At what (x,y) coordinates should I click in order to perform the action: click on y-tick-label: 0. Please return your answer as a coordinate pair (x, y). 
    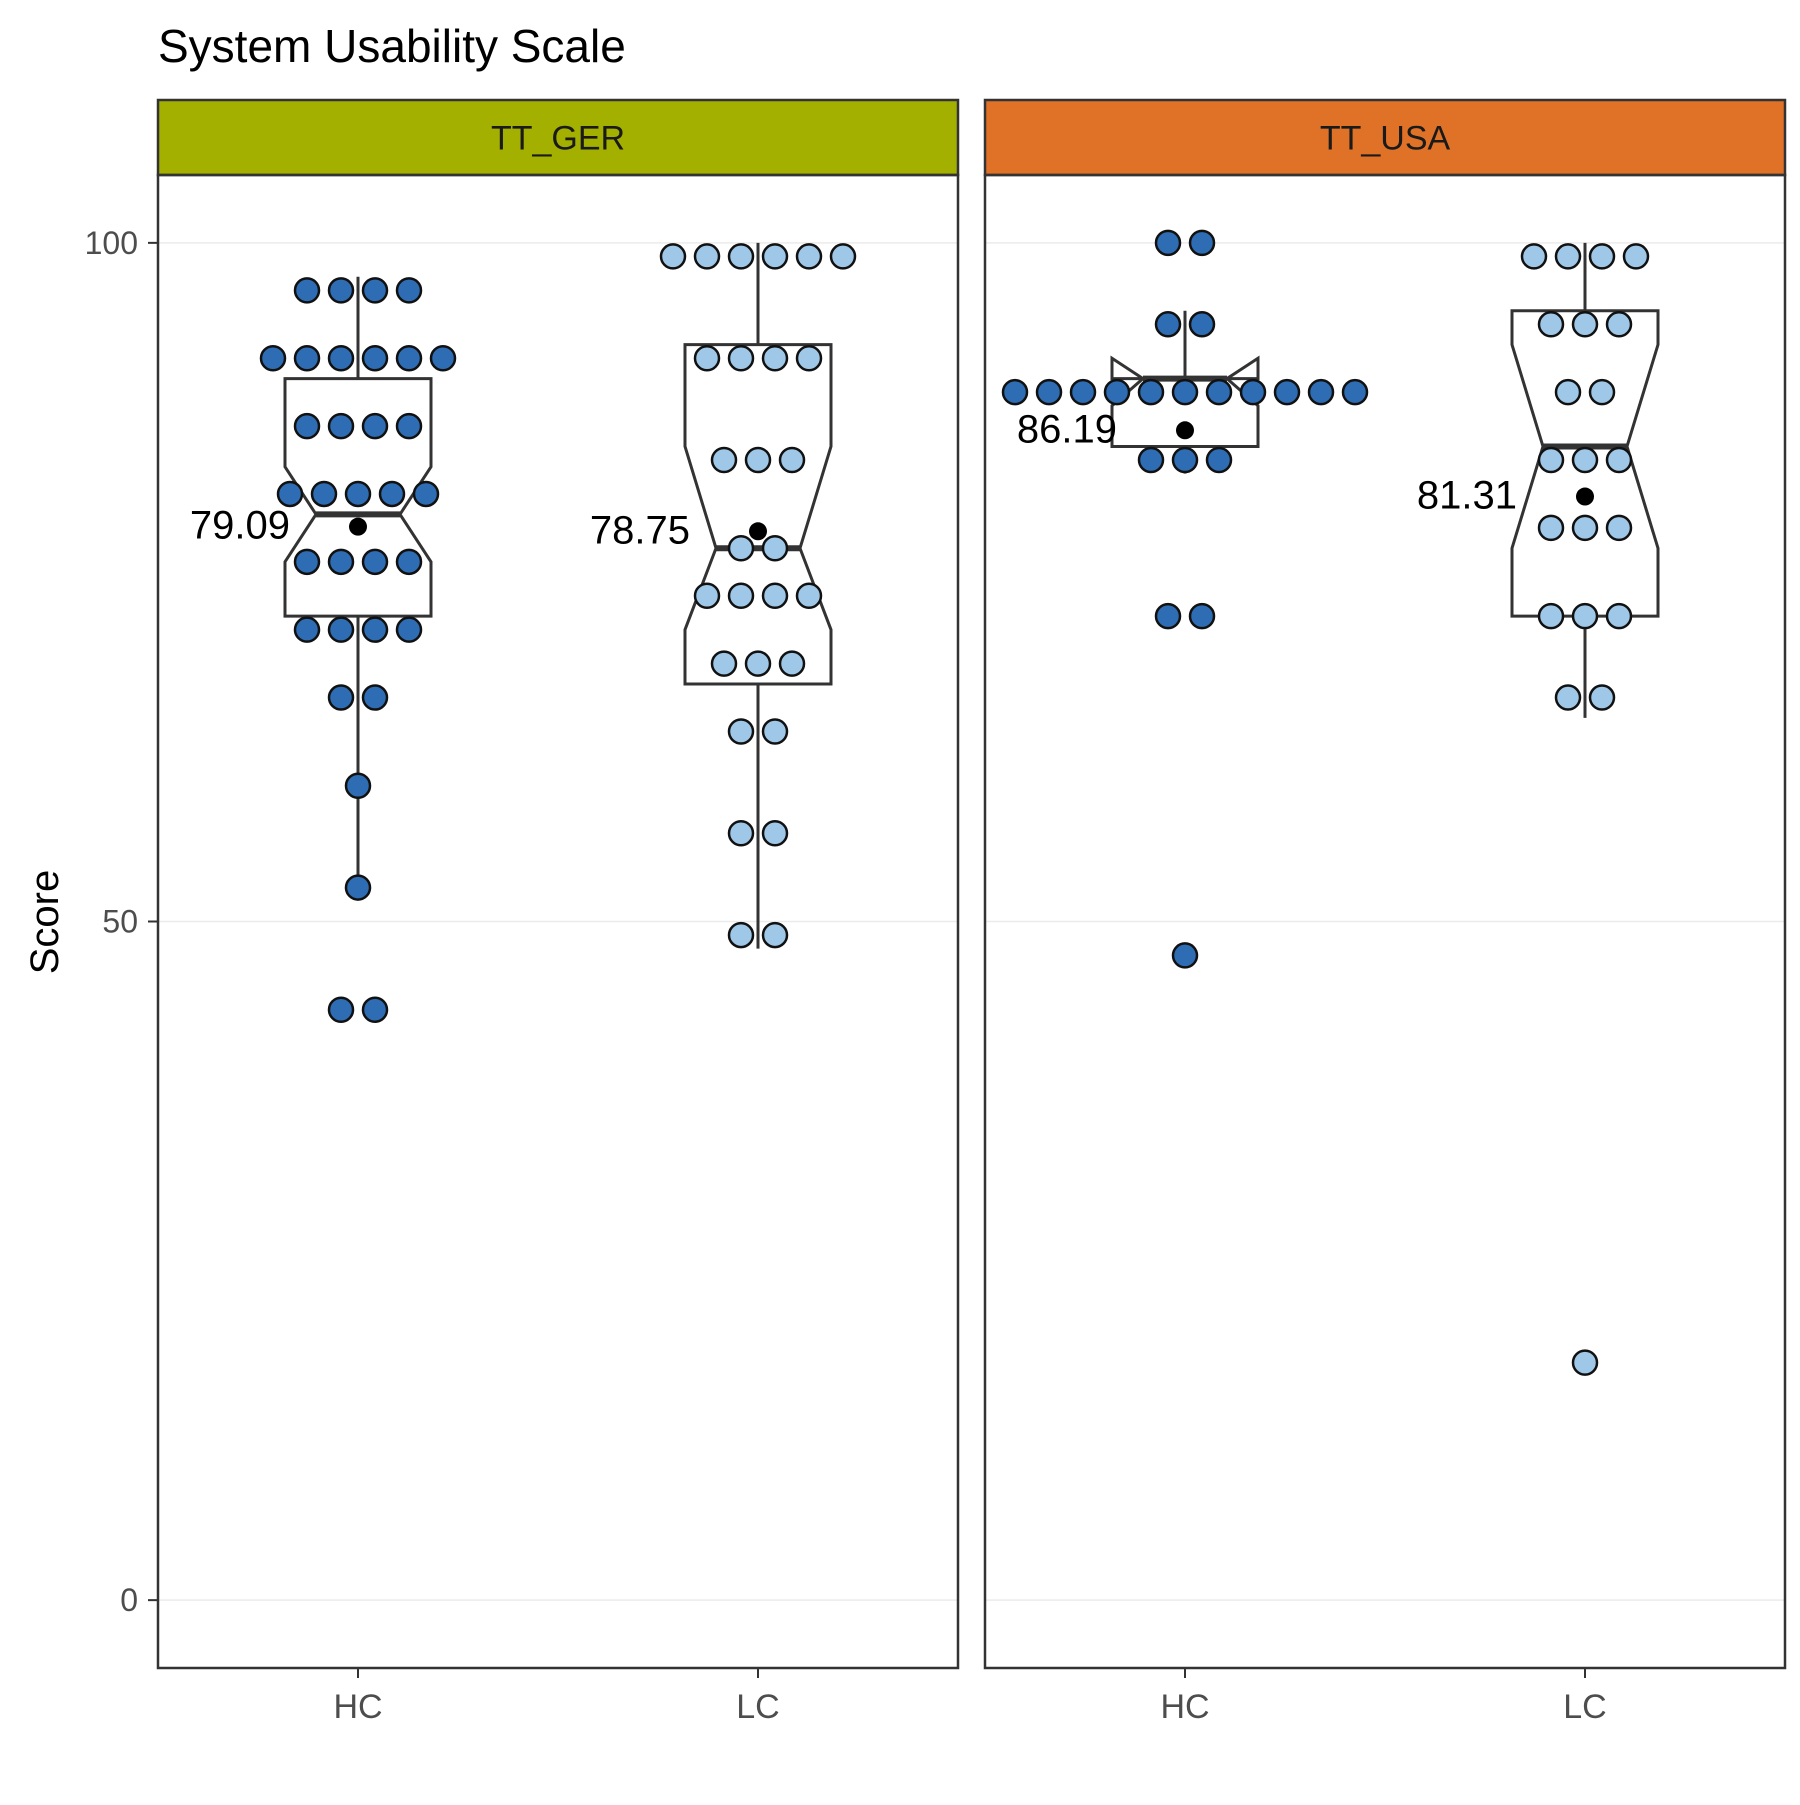
    Looking at the image, I should click on (129, 1600).